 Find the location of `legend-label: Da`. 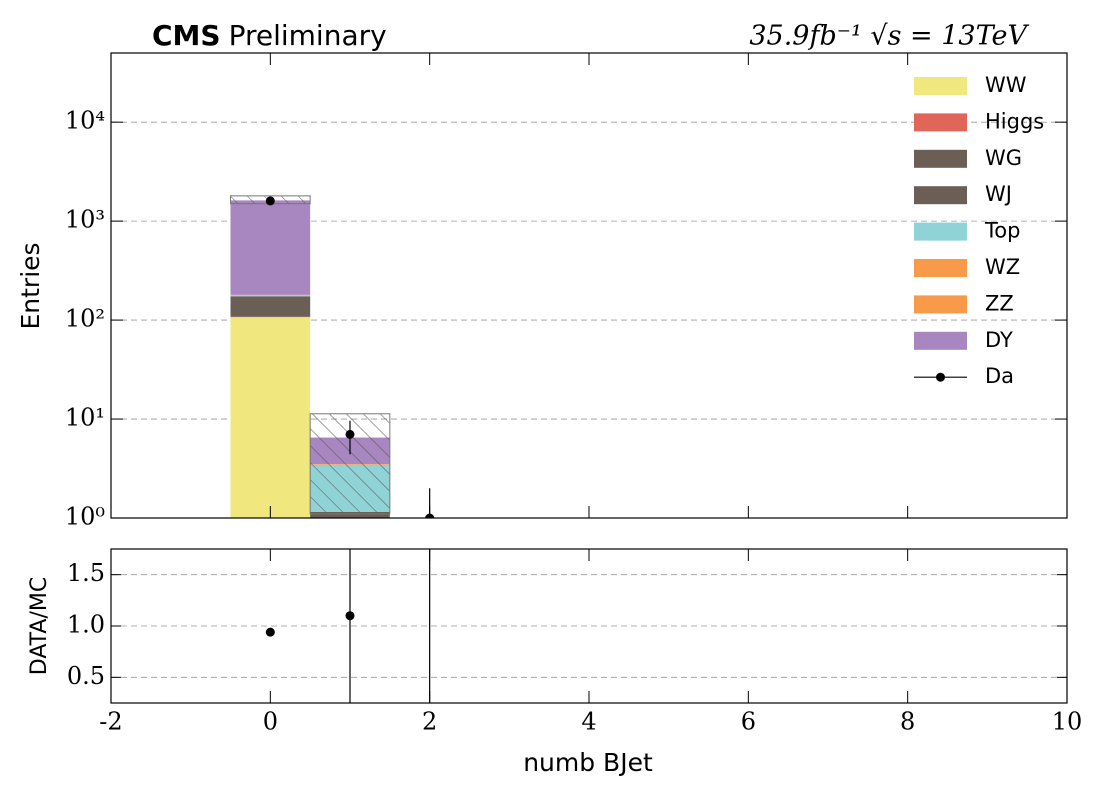

legend-label: Da is located at coordinates (999, 376).